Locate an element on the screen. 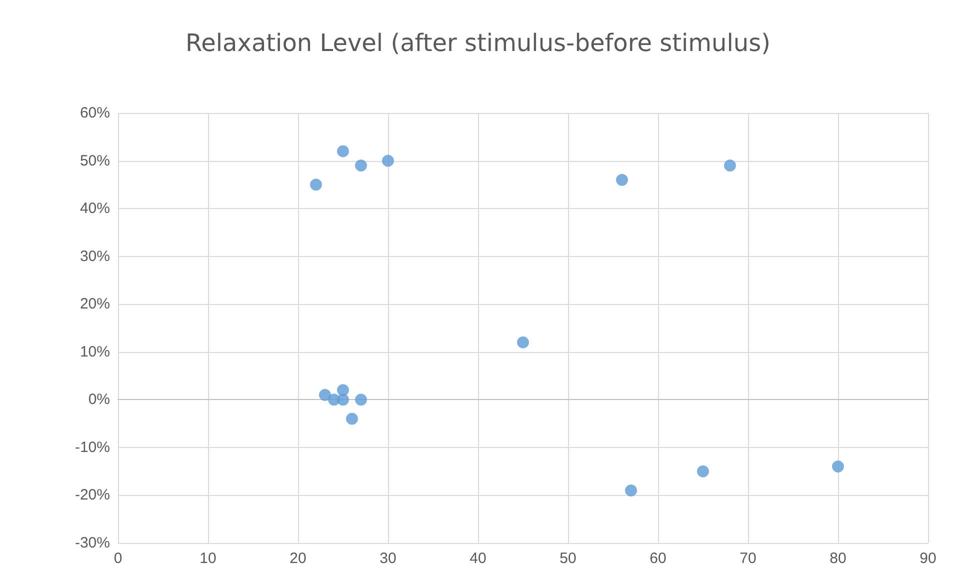 This screenshot has width=959, height=584. y-tick-label: -20% is located at coordinates (92, 495).